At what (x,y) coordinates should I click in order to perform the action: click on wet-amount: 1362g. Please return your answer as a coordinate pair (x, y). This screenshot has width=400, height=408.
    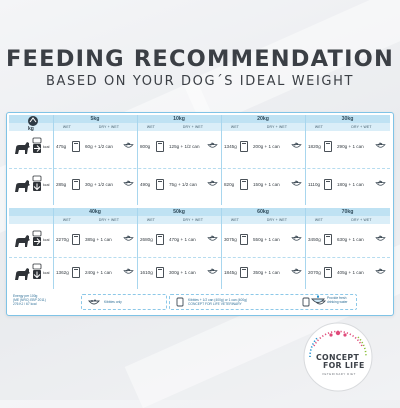
    Looking at the image, I should click on (62, 272).